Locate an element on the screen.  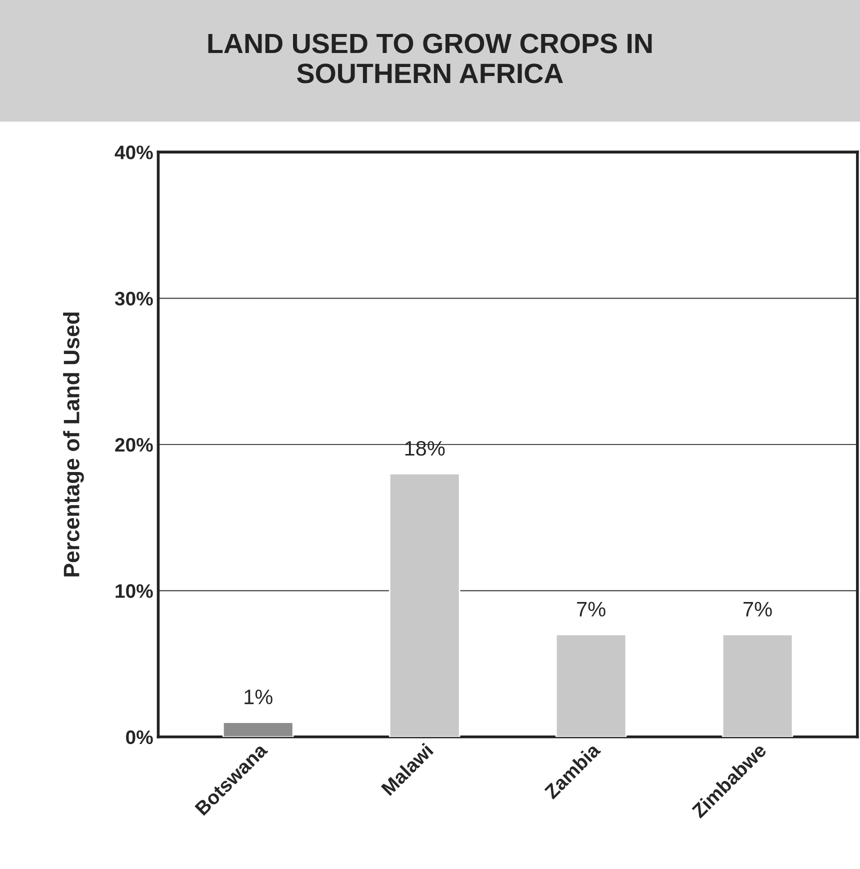
y-tick-label: 10% is located at coordinates (134, 591).